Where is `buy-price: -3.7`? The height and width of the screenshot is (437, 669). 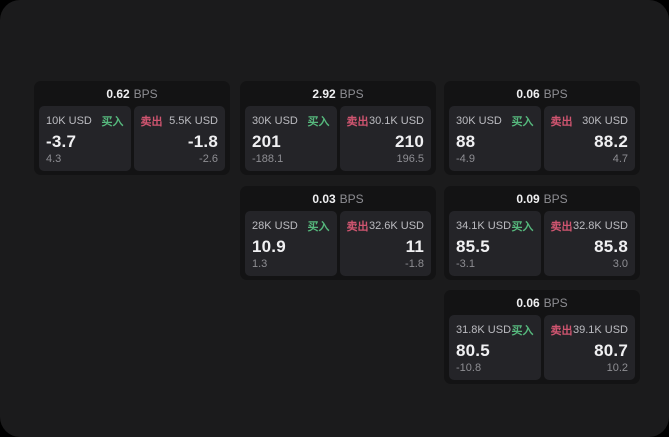 buy-price: -3.7 is located at coordinates (61, 141).